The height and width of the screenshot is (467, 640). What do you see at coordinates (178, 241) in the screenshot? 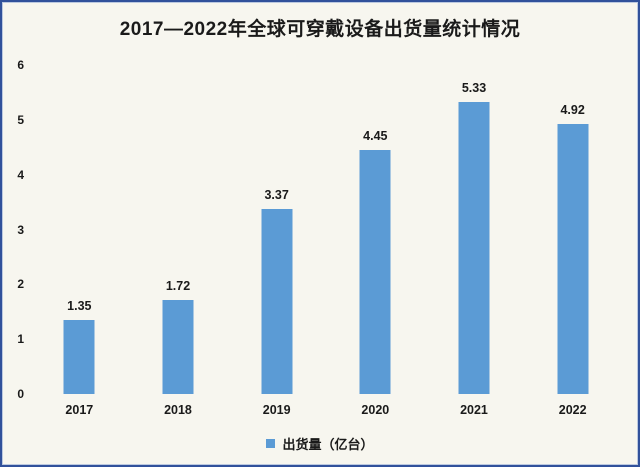
I see `bar-group: 1.72 2018` at bounding box center [178, 241].